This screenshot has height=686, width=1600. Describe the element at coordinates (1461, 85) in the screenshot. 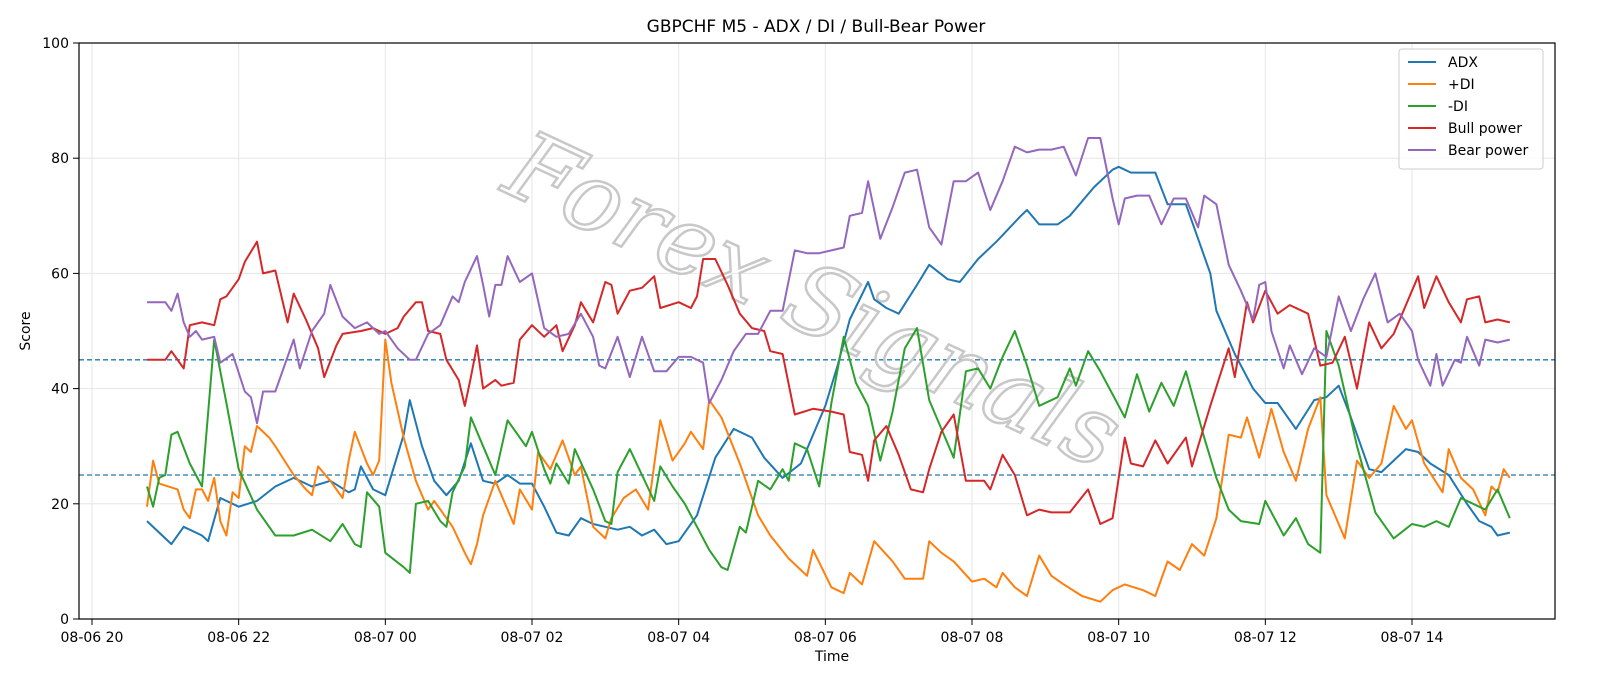

I see `legend-label: +DI` at that location.